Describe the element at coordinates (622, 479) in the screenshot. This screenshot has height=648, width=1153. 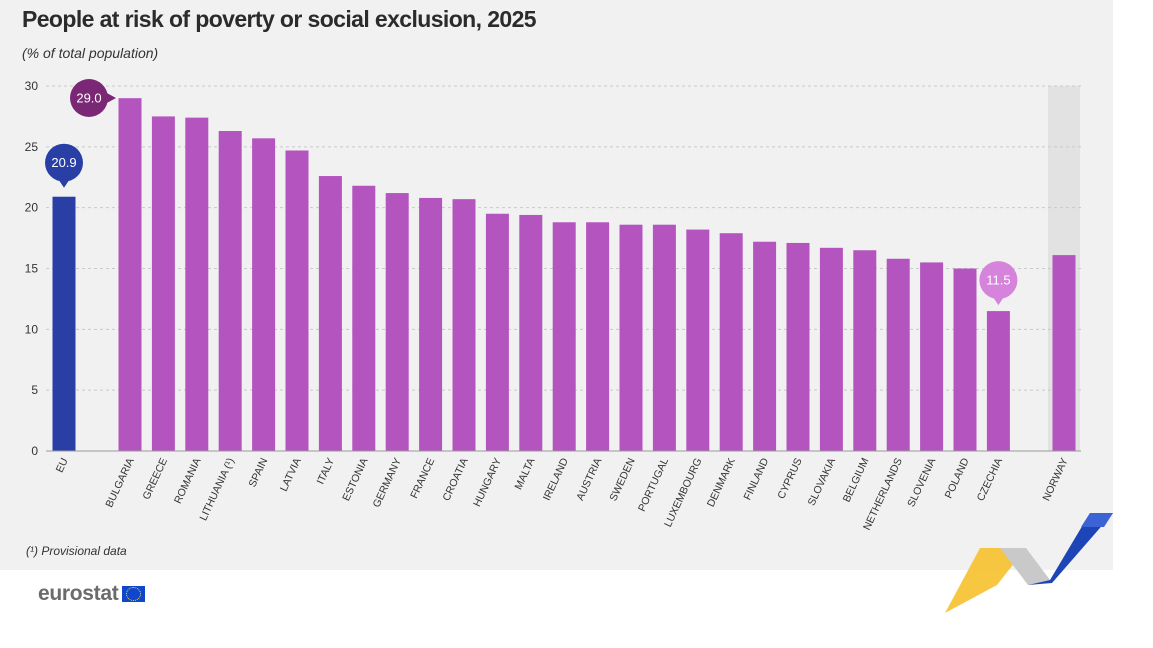
I see `x-tick-label: SWEDEN` at that location.